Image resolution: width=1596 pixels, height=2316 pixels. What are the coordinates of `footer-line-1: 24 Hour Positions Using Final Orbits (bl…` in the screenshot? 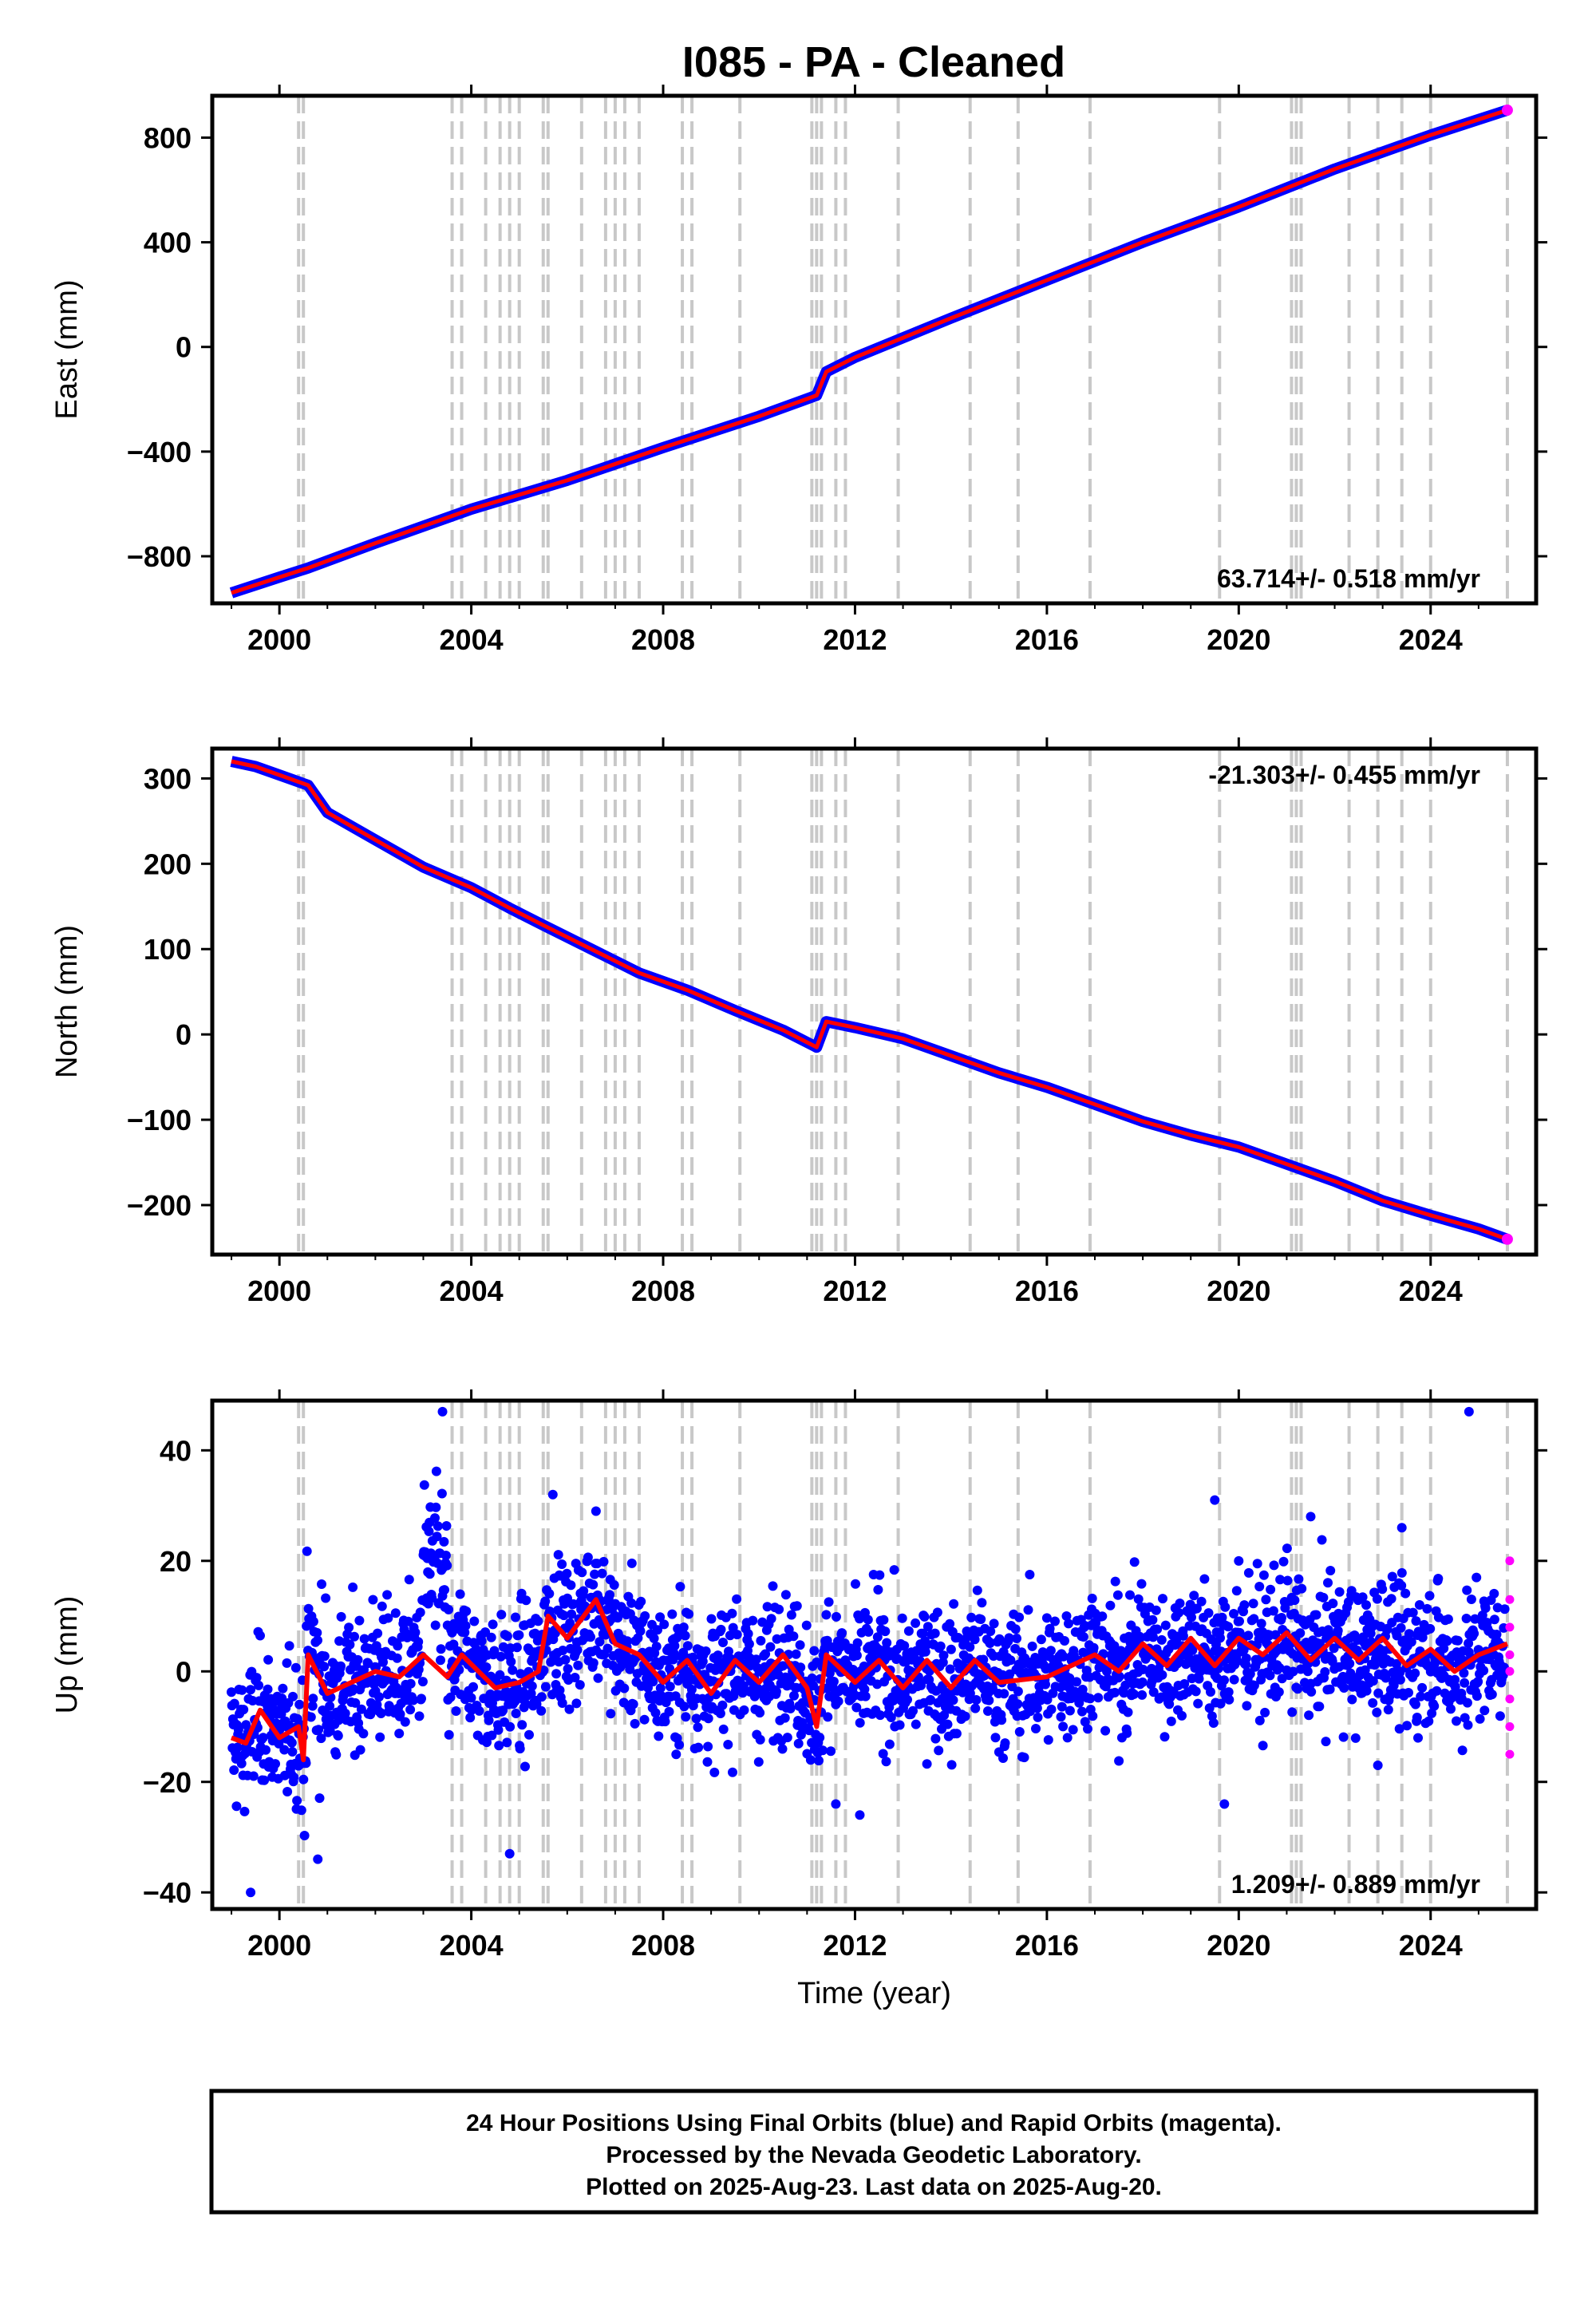 It's located at (874, 2123).